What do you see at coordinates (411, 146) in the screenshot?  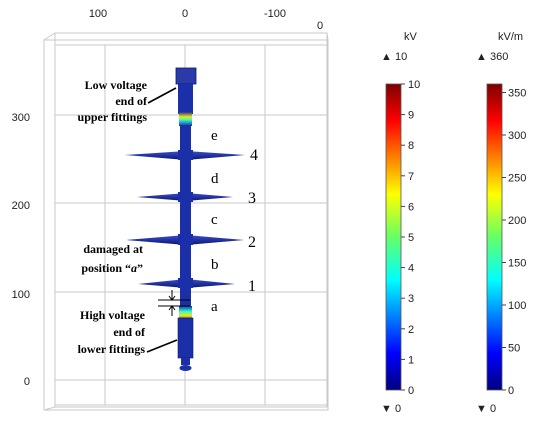 I see `colorbar-tick-label: 8` at bounding box center [411, 146].